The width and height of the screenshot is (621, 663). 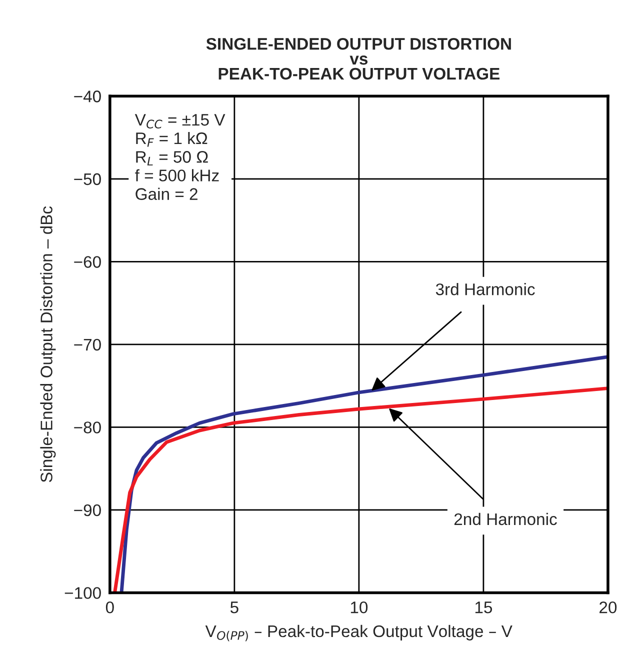 What do you see at coordinates (87, 510) in the screenshot?
I see `y-tick-label: −90` at bounding box center [87, 510].